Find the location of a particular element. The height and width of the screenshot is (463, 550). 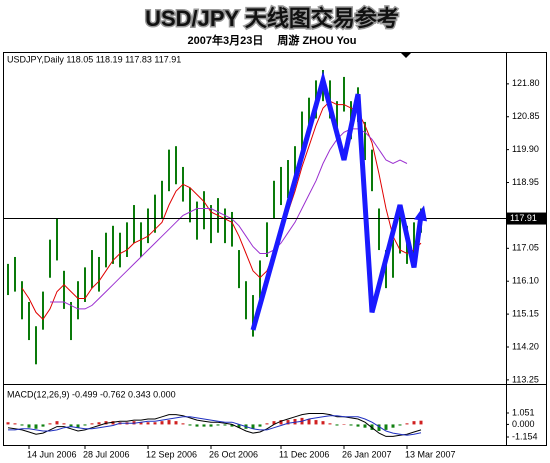

chart-title-shadow: USD/JPY 天线图交易参考 is located at coordinates (272, 18).